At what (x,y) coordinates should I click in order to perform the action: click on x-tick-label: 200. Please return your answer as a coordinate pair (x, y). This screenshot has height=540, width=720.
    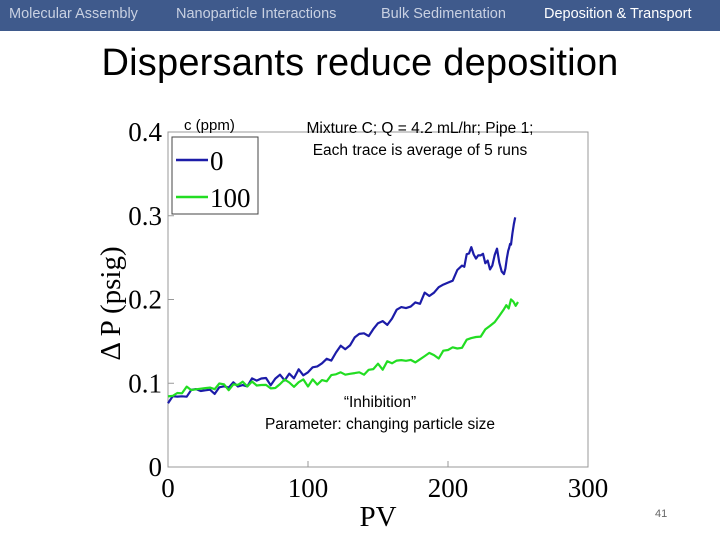
    Looking at the image, I should click on (448, 488).